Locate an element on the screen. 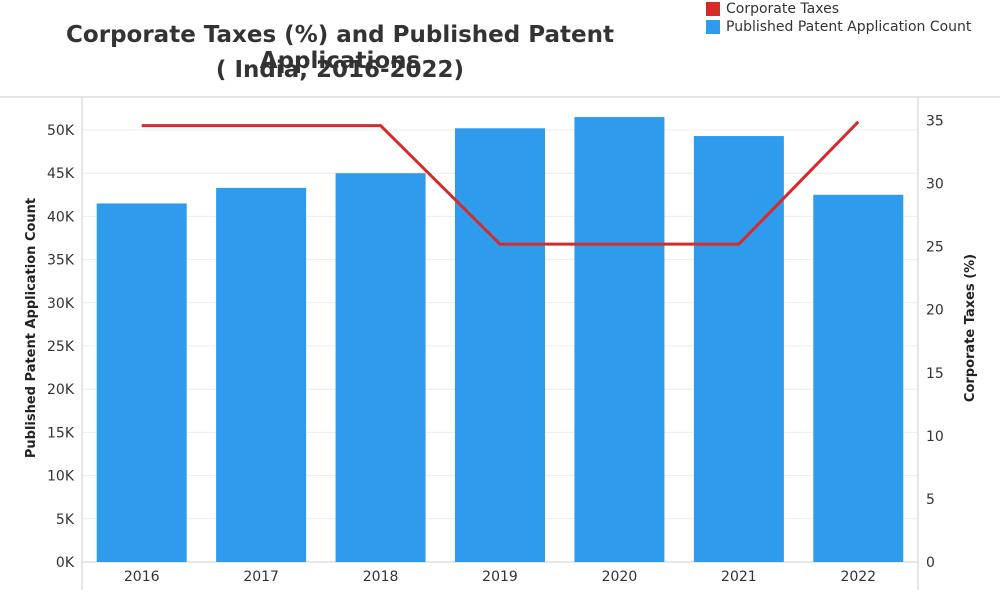 Image resolution: width=1000 pixels, height=600 pixels. x-tick-label: 2017 is located at coordinates (261, 577).